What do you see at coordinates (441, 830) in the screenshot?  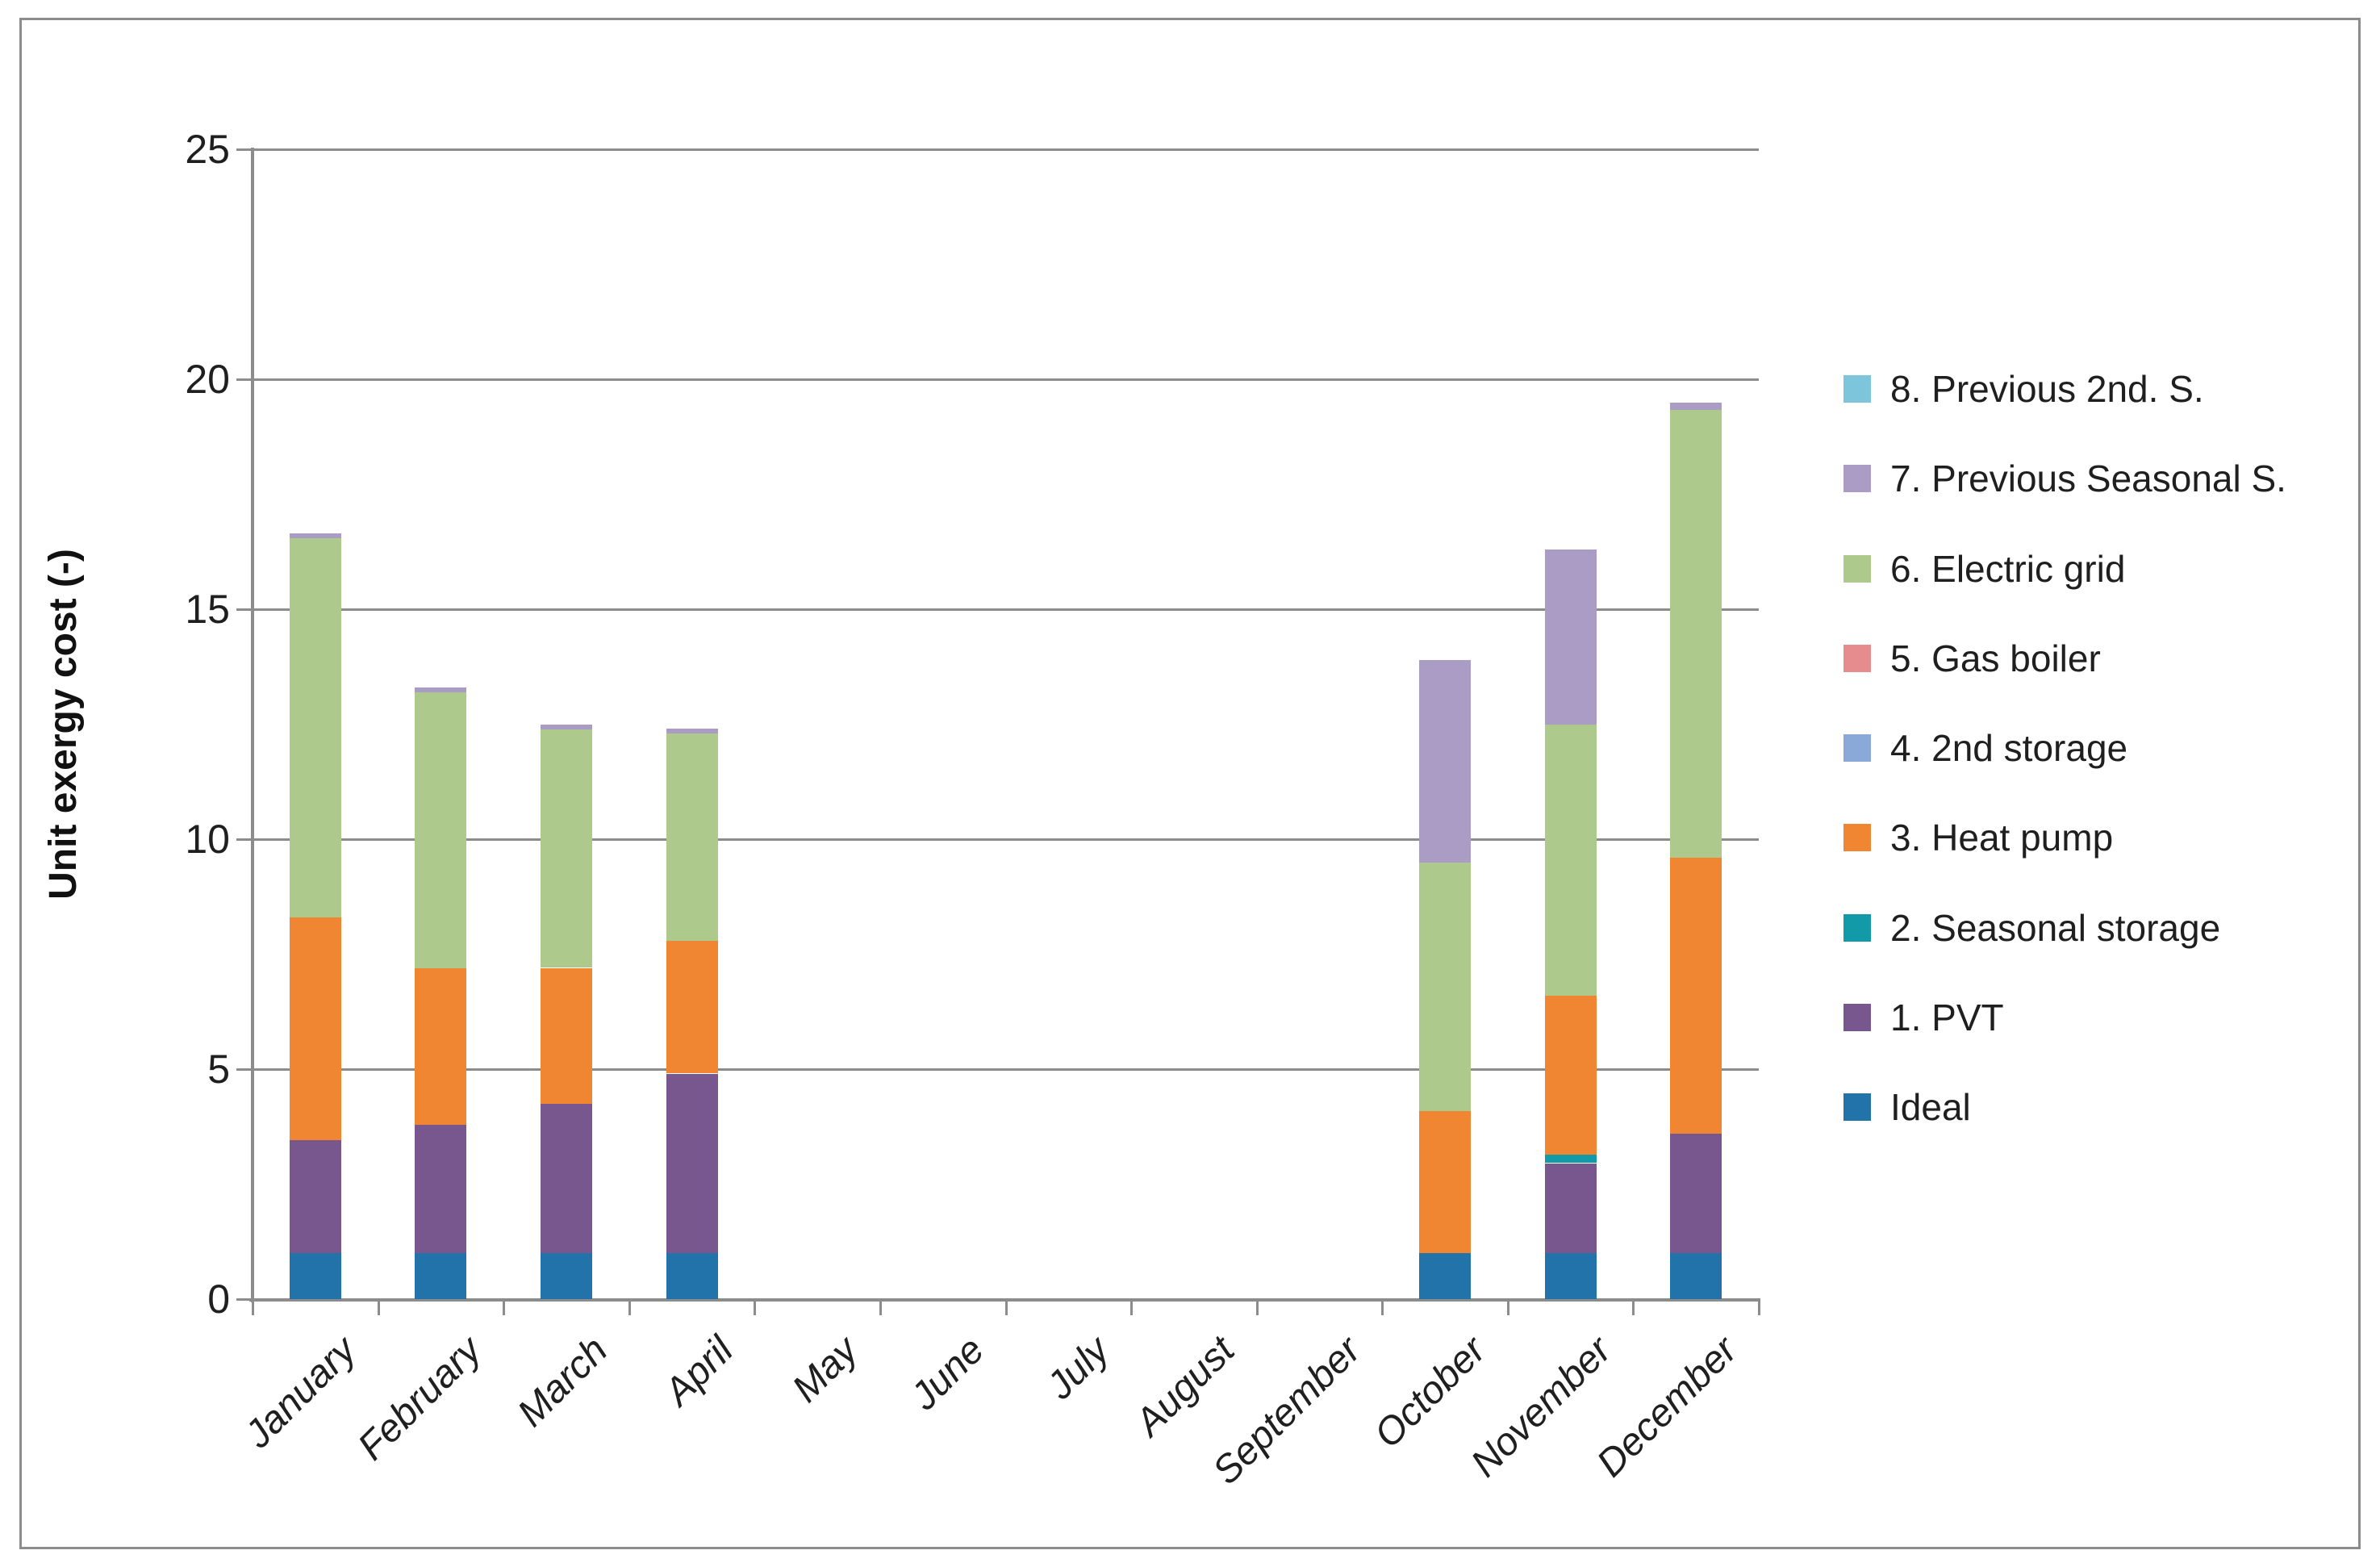 I see `bar-february-segment-6-electric-grid` at bounding box center [441, 830].